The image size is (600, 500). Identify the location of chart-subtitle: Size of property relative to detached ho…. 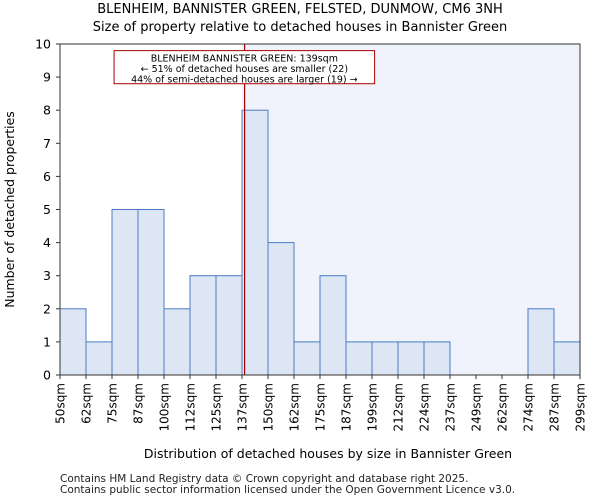
(300, 27).